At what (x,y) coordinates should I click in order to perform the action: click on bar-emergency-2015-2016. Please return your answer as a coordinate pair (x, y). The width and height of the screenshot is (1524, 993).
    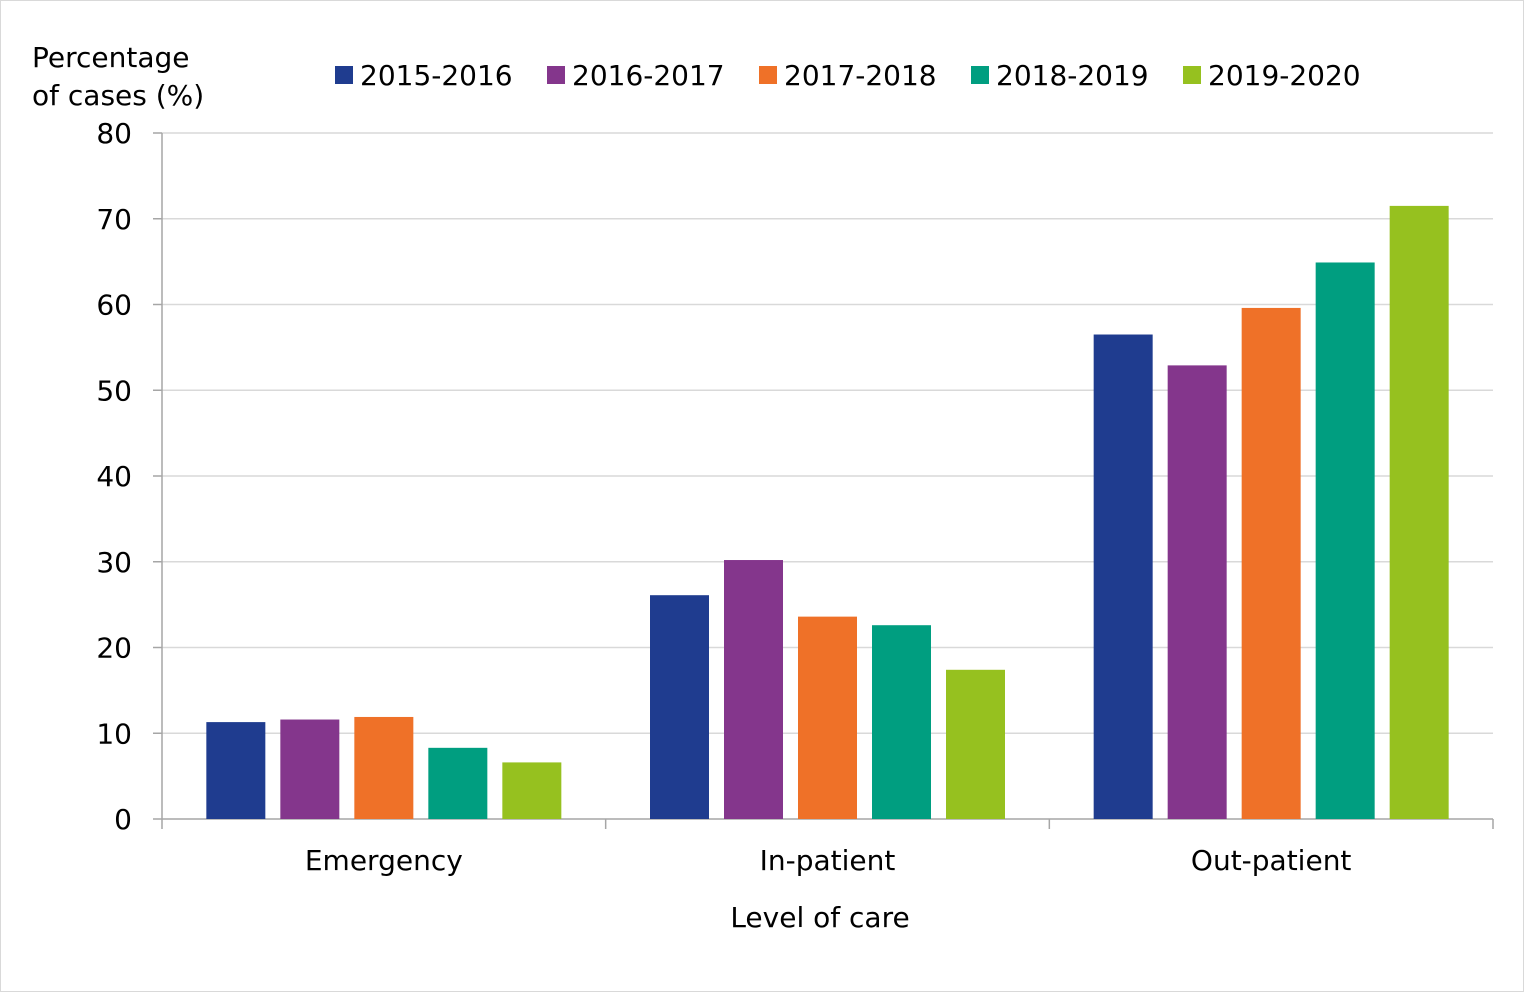
    Looking at the image, I should click on (236, 770).